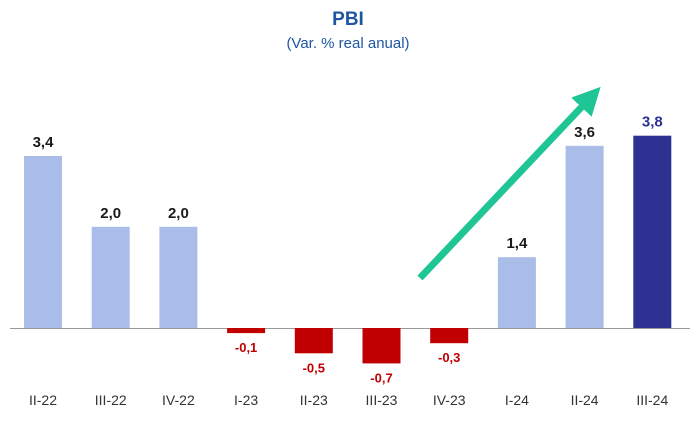 Image resolution: width=696 pixels, height=428 pixels. Describe the element at coordinates (348, 19) in the screenshot. I see `chart-title: PBI` at that location.